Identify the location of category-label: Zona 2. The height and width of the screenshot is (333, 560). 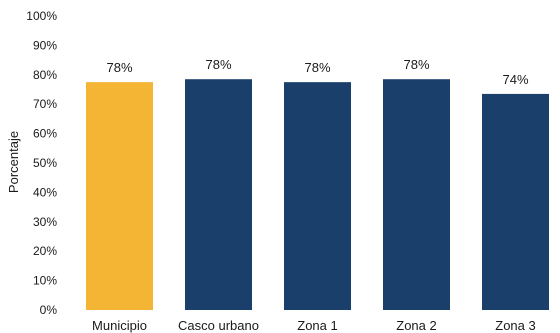
(416, 325).